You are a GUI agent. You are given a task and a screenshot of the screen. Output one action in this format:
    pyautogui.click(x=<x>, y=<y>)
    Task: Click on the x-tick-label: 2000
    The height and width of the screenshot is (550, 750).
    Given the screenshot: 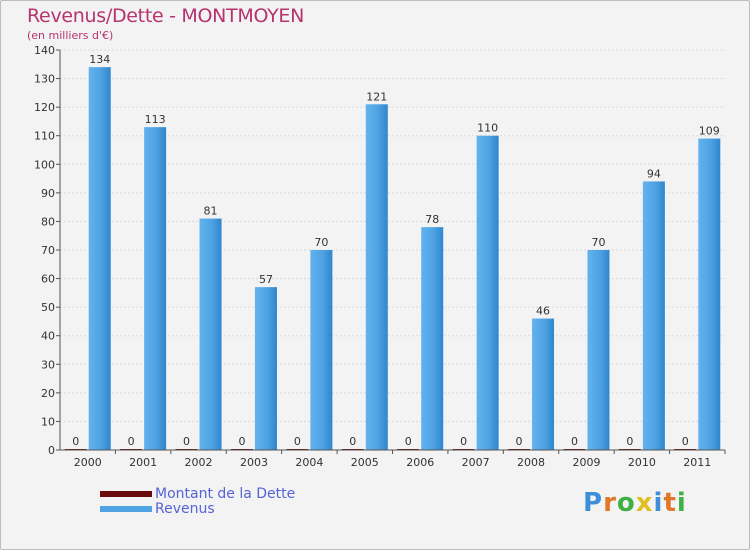 What is the action you would take?
    pyautogui.click(x=88, y=462)
    